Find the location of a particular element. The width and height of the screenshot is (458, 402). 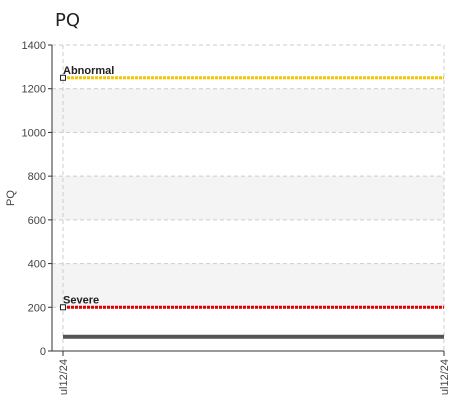

severe-label: Severe is located at coordinates (81, 300).